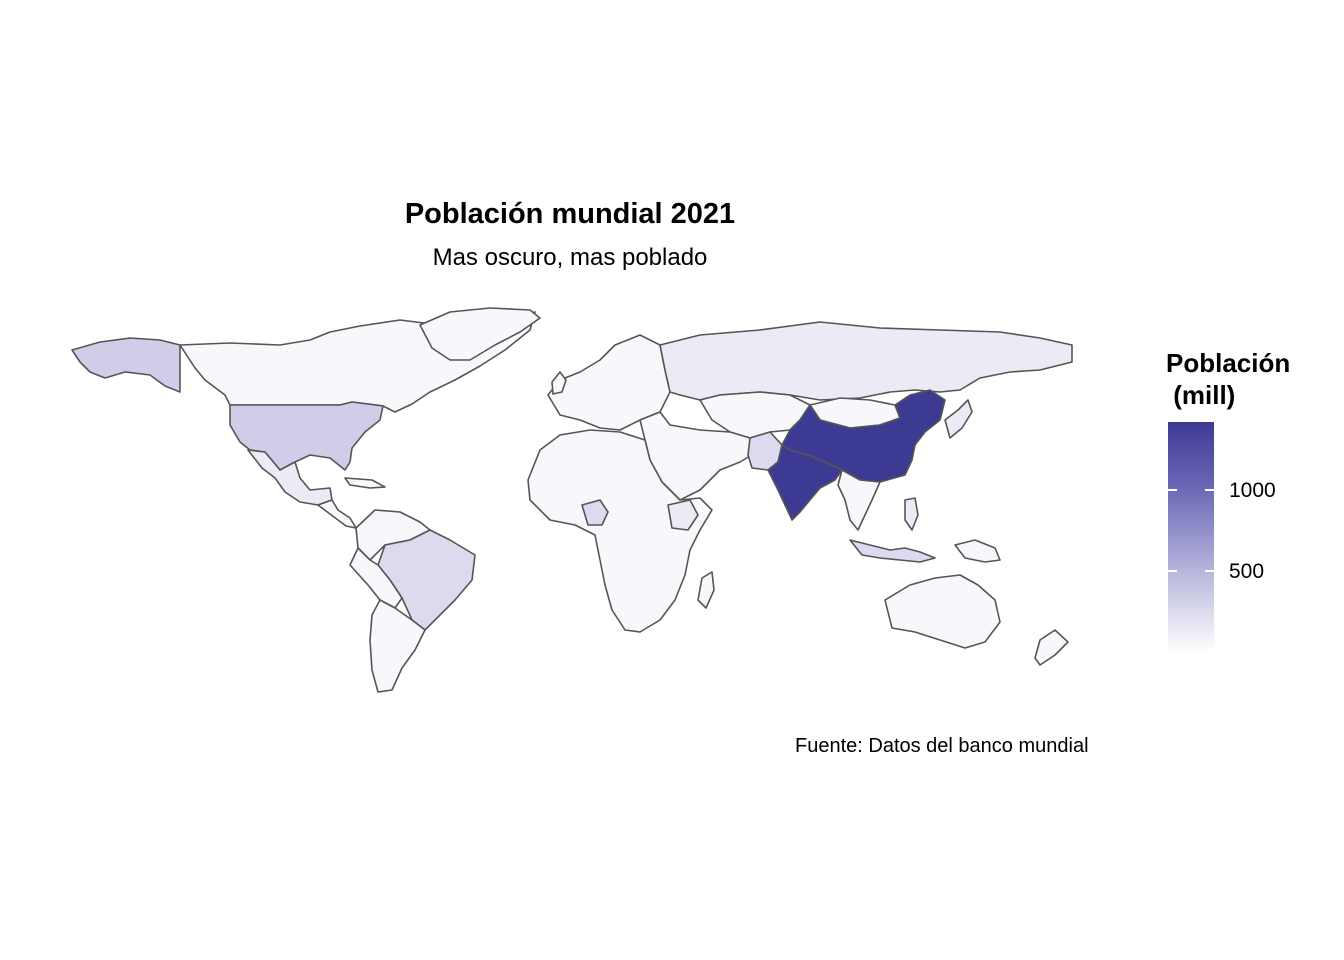  What do you see at coordinates (942, 746) in the screenshot?
I see `source-caption: Fuente: Datos del banco mundial` at bounding box center [942, 746].